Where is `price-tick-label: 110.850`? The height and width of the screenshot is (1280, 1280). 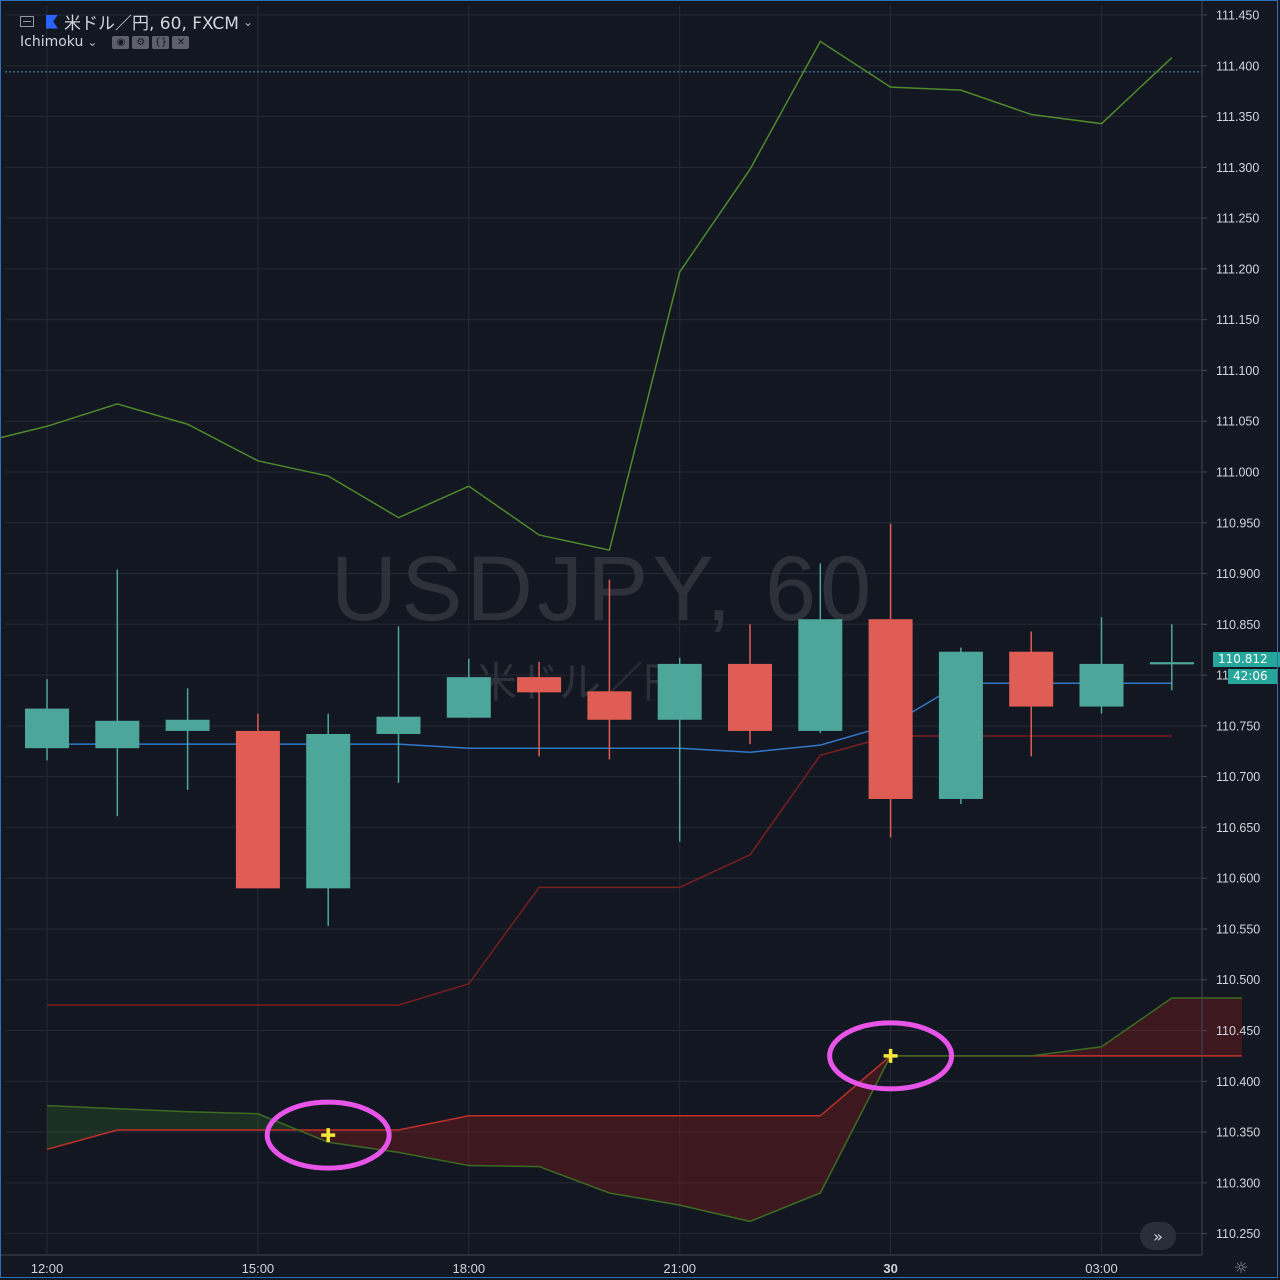
price-tick-label: 110.850 is located at coordinates (1238, 625).